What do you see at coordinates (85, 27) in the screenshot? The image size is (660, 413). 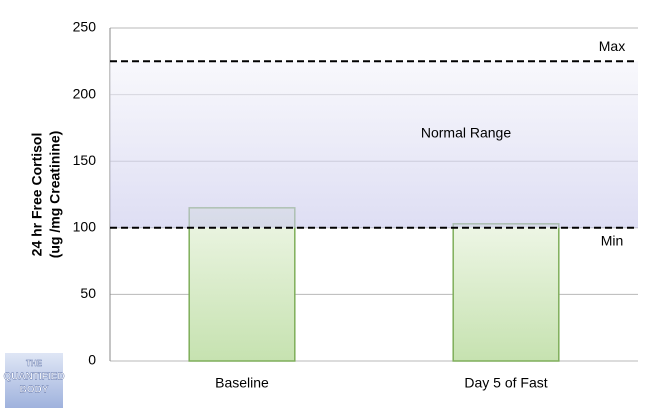 I see `y-tick-label: 250` at bounding box center [85, 27].